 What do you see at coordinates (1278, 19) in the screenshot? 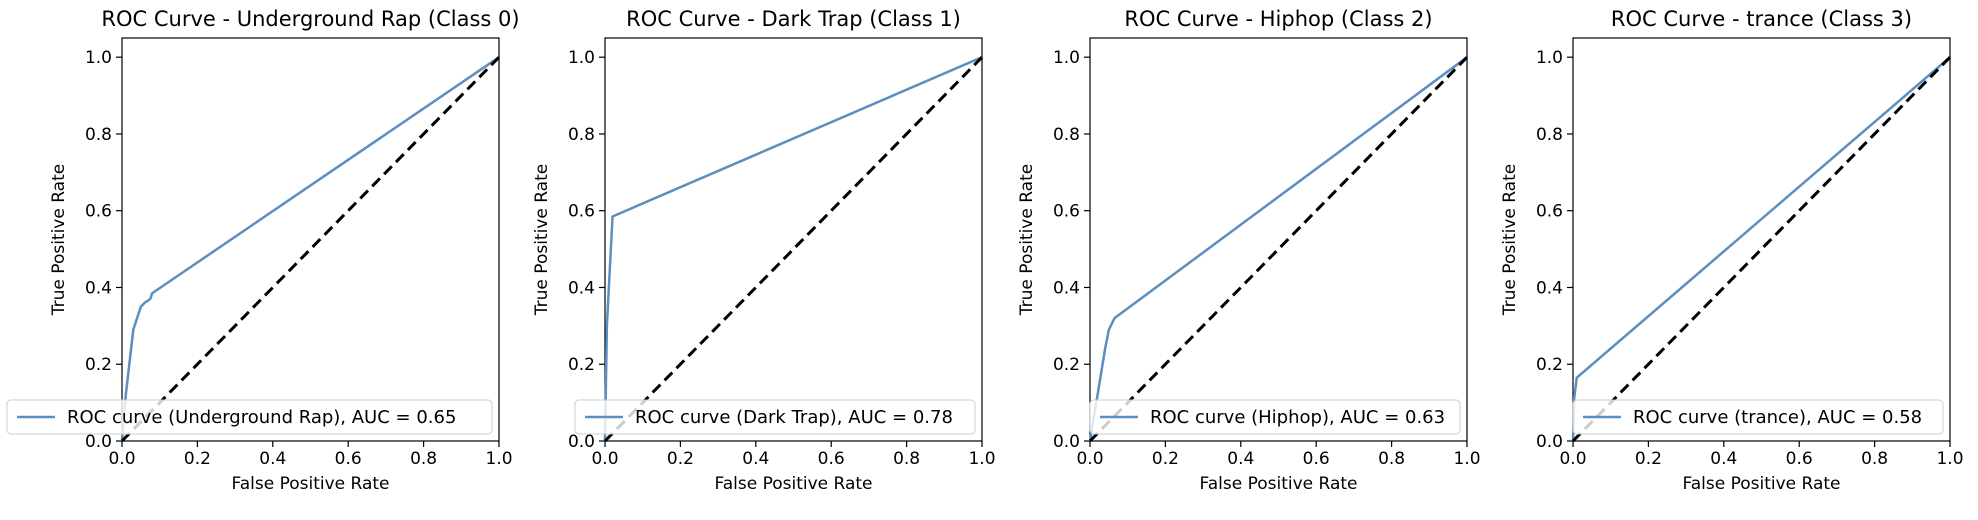
I see `chart-title: ROC Curve - Hiphop (Class 2)` at bounding box center [1278, 19].